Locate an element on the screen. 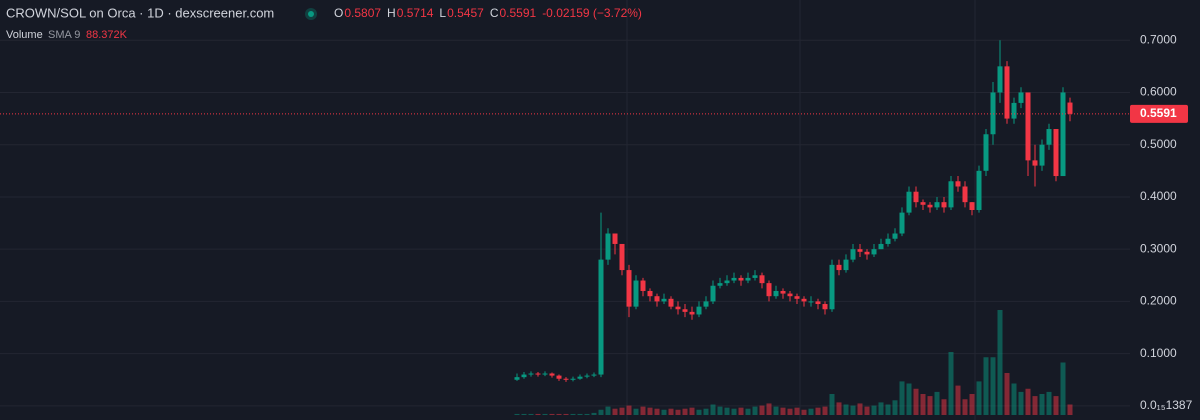 This screenshot has width=1200, height=420. last-price-tag is located at coordinates (1159, 113).